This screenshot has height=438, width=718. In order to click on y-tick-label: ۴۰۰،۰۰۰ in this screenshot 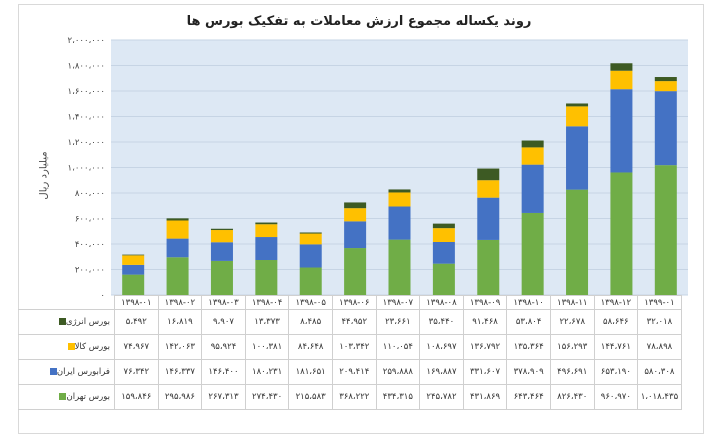, I will do `click(90, 245)`.